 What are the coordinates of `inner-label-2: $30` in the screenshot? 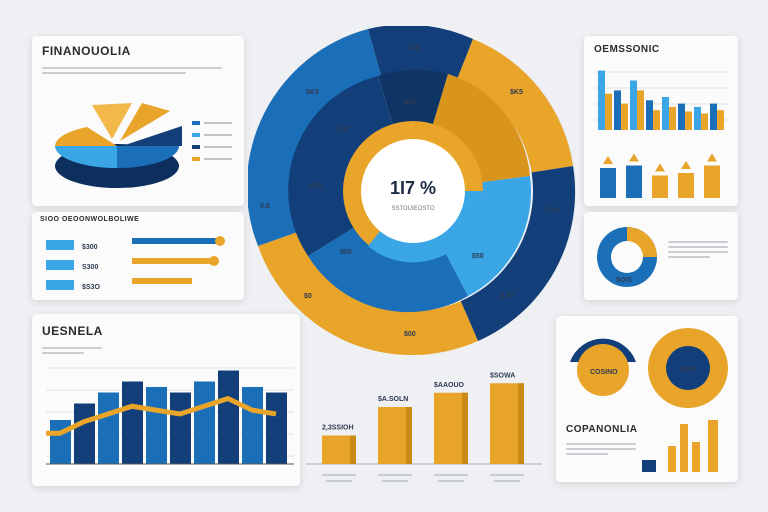 It's located at (344, 129).